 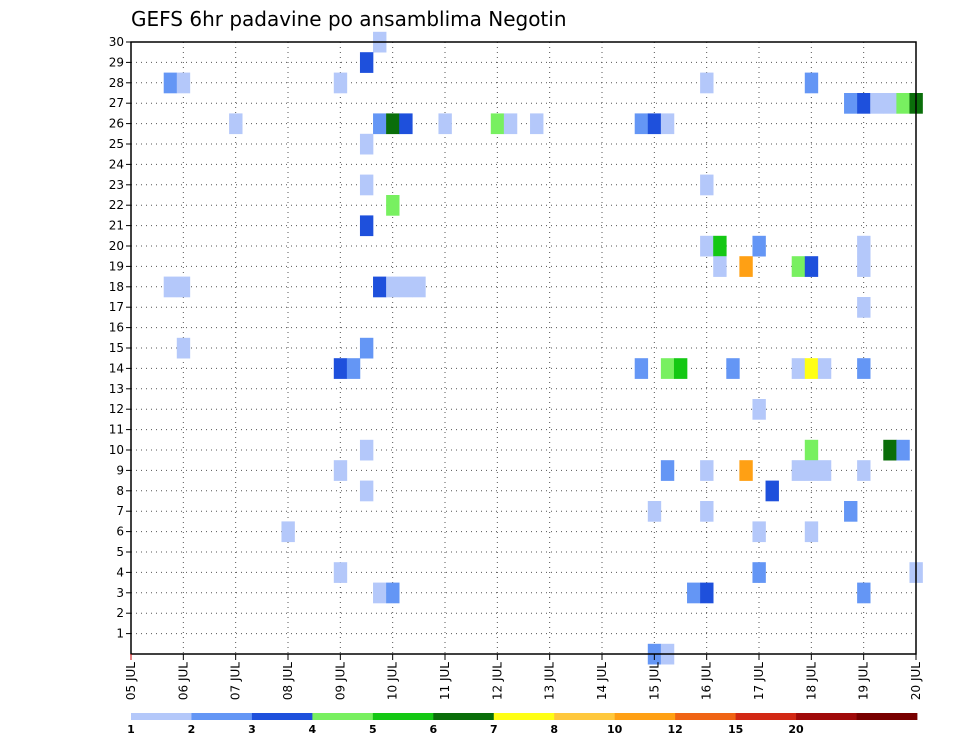 What do you see at coordinates (497, 681) in the screenshot?
I see `x-tick-label: 12 JUL` at bounding box center [497, 681].